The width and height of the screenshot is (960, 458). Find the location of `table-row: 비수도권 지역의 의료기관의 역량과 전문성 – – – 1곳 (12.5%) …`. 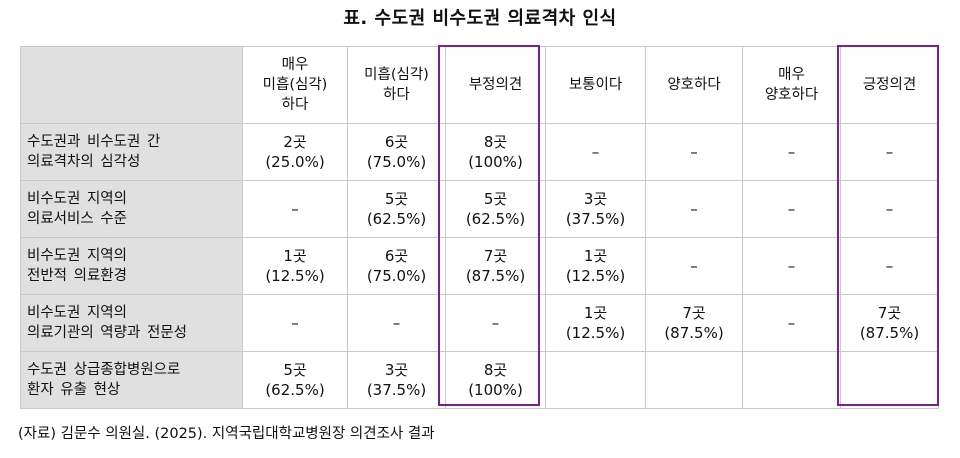

table-row: 비수도권 지역의 의료기관의 역량과 전문성 – – – 1곳 (12.5%) … is located at coordinates (479, 323).